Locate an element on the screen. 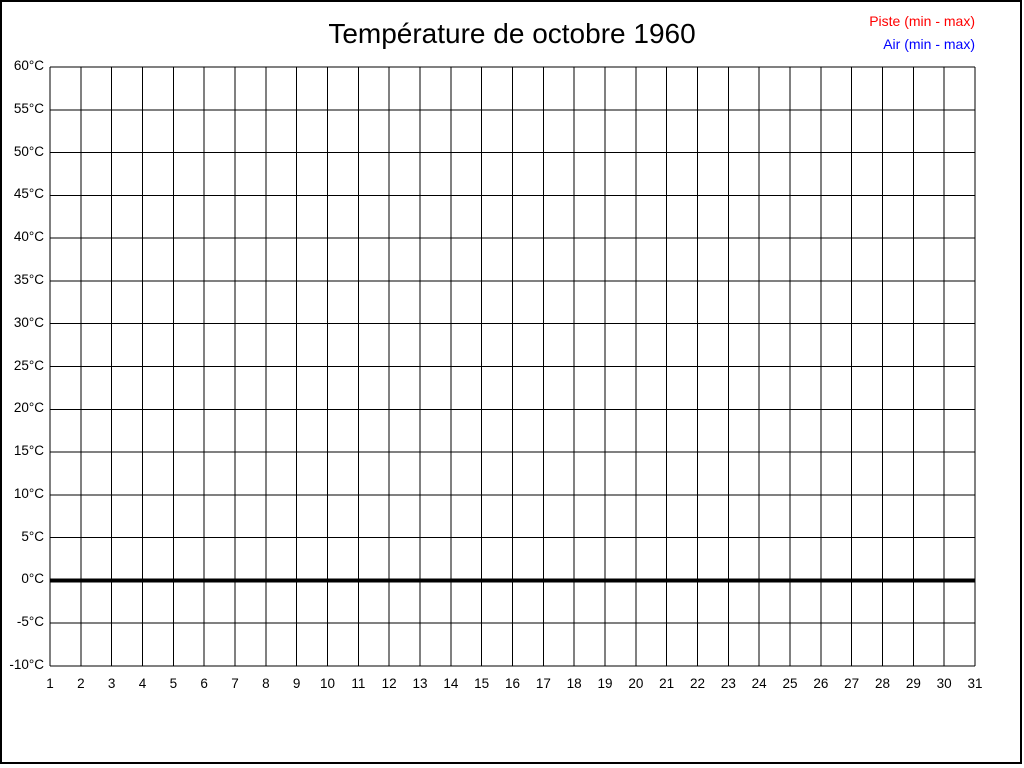  x-tick-label: 16 is located at coordinates (512, 683).